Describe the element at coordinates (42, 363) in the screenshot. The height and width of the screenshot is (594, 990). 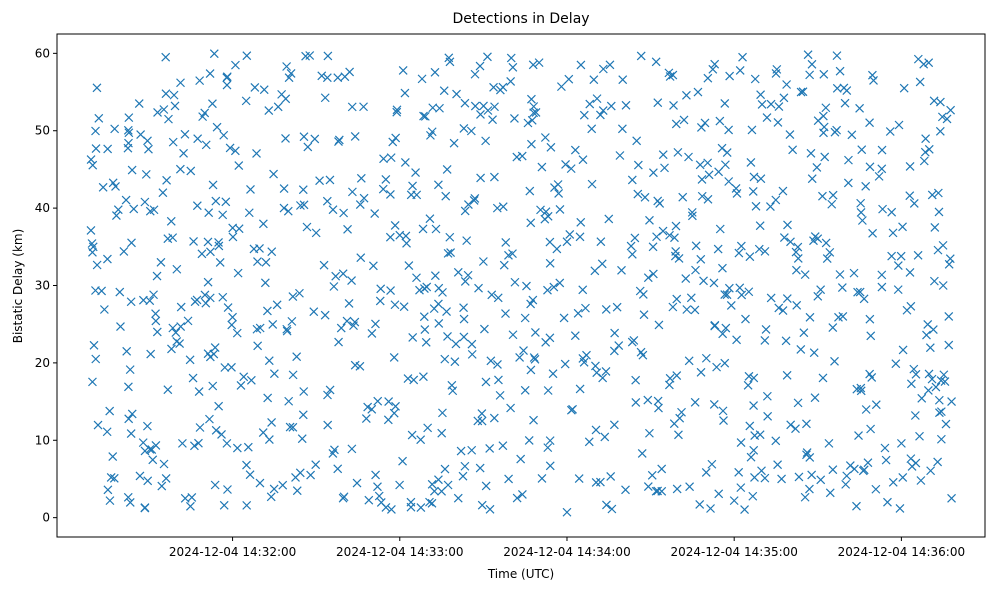
I see `y-tick-label: 20` at that location.